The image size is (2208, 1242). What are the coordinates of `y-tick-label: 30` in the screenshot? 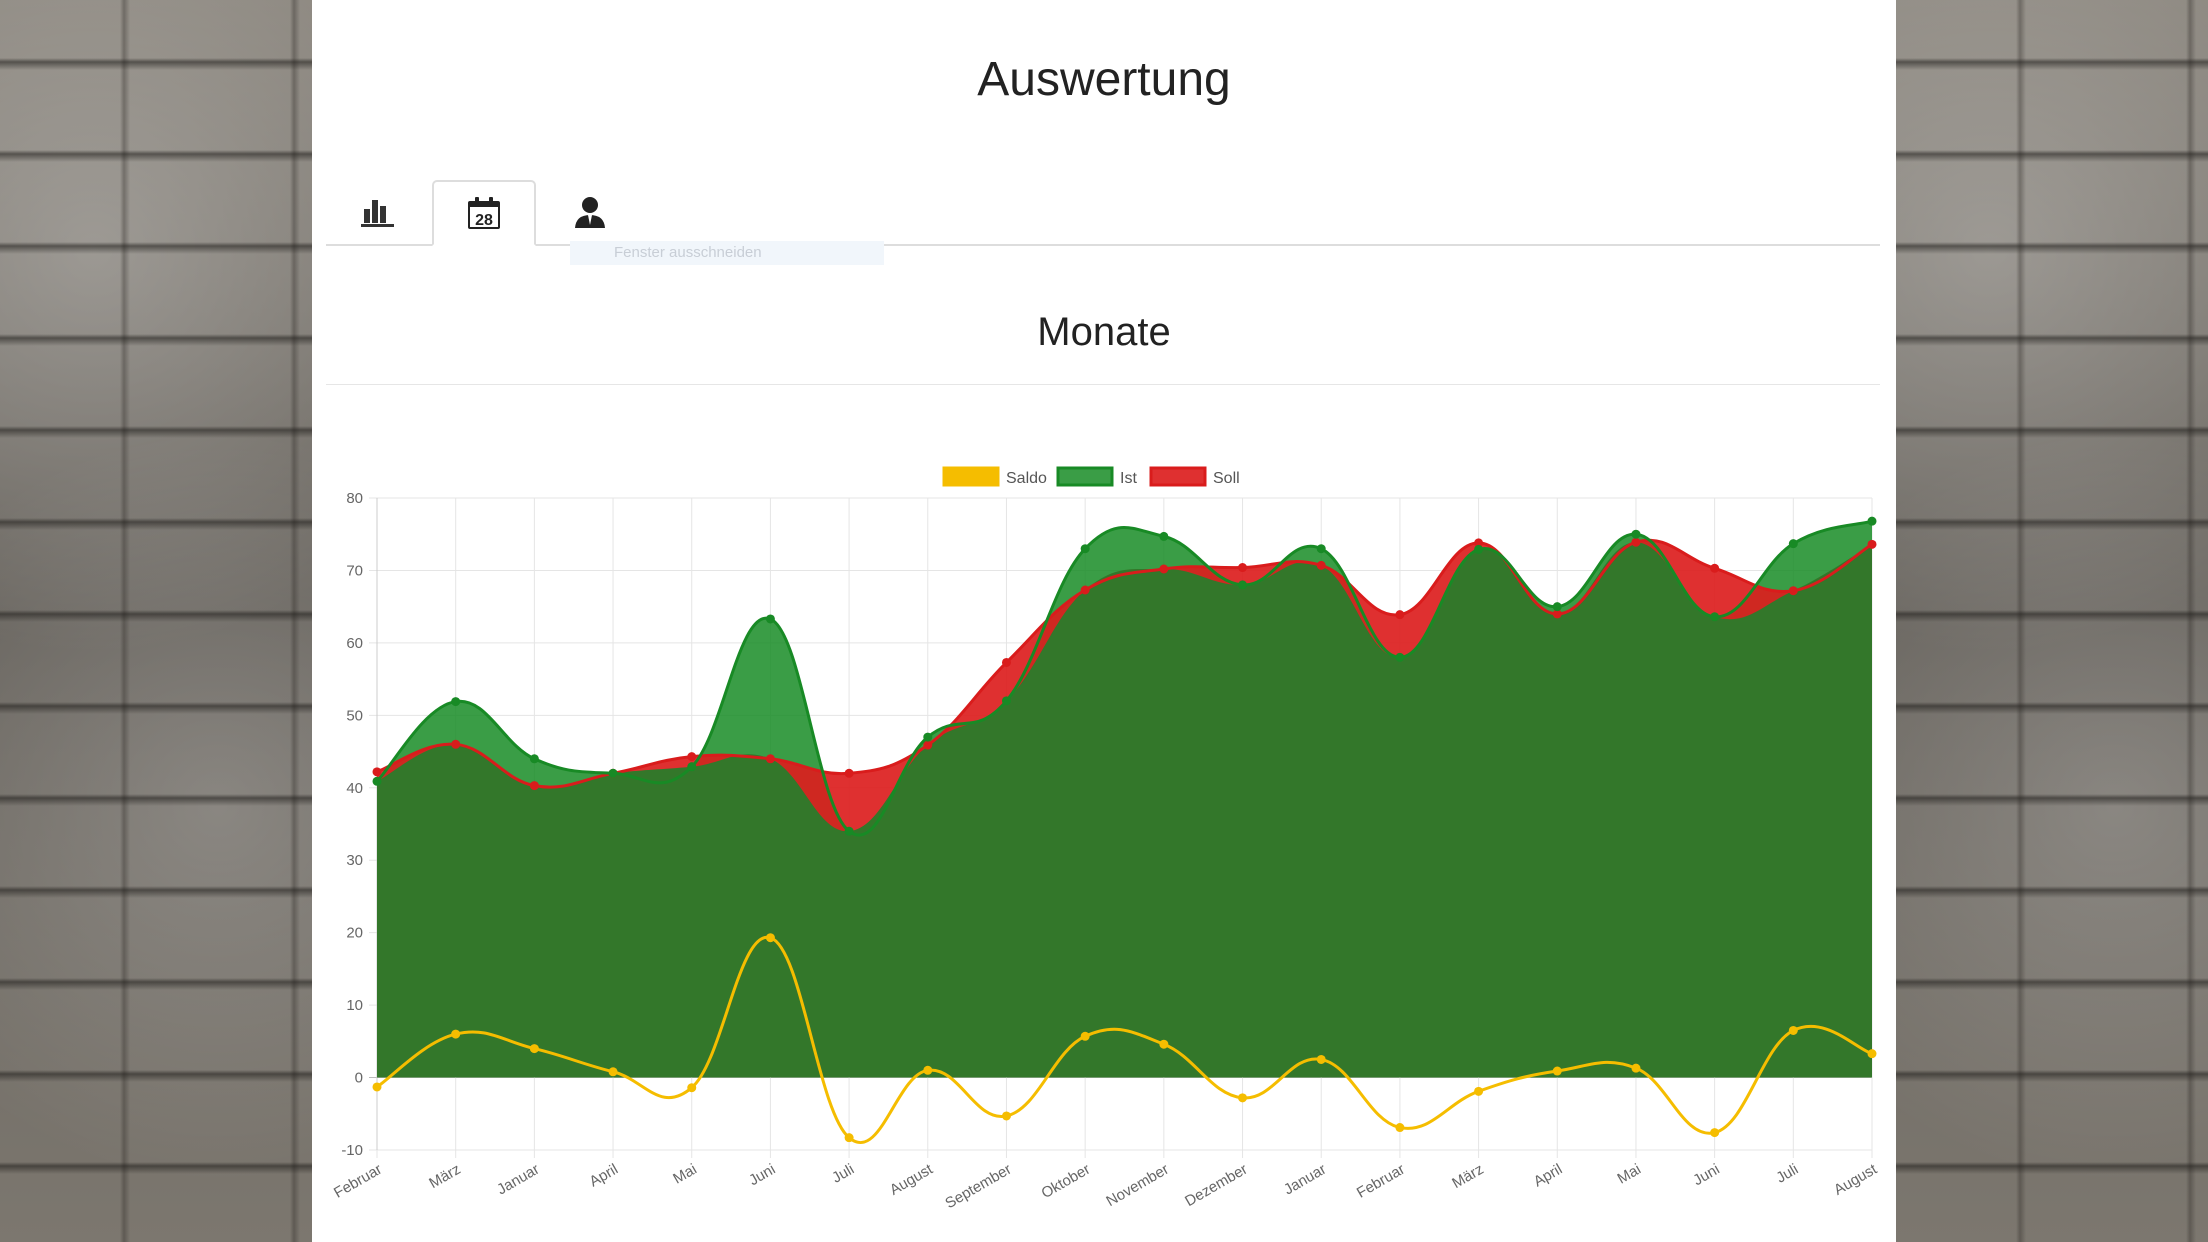 It's located at (354, 860).